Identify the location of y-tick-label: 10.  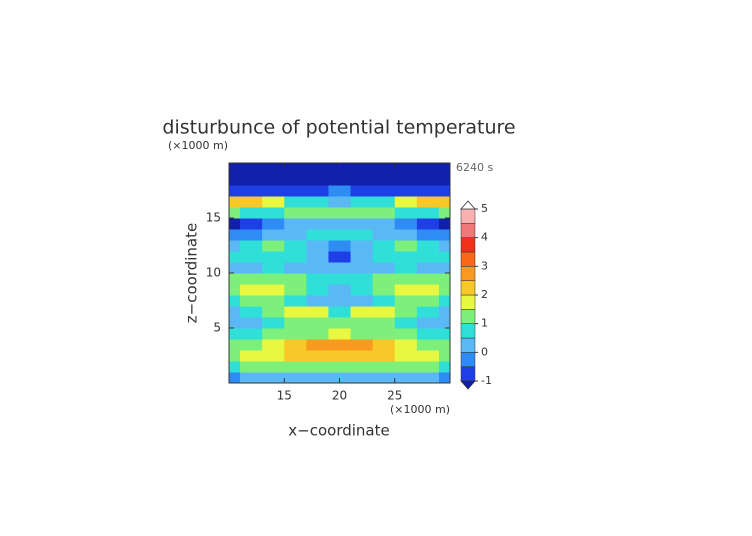
(213, 273).